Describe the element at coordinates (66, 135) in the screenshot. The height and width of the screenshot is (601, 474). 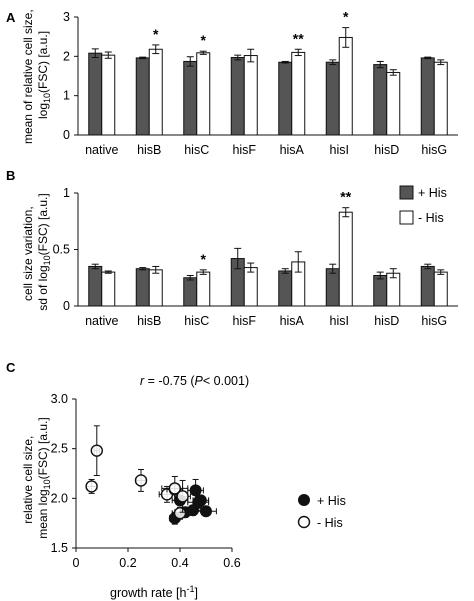
I see `chart-a-ytick-label: 0` at that location.